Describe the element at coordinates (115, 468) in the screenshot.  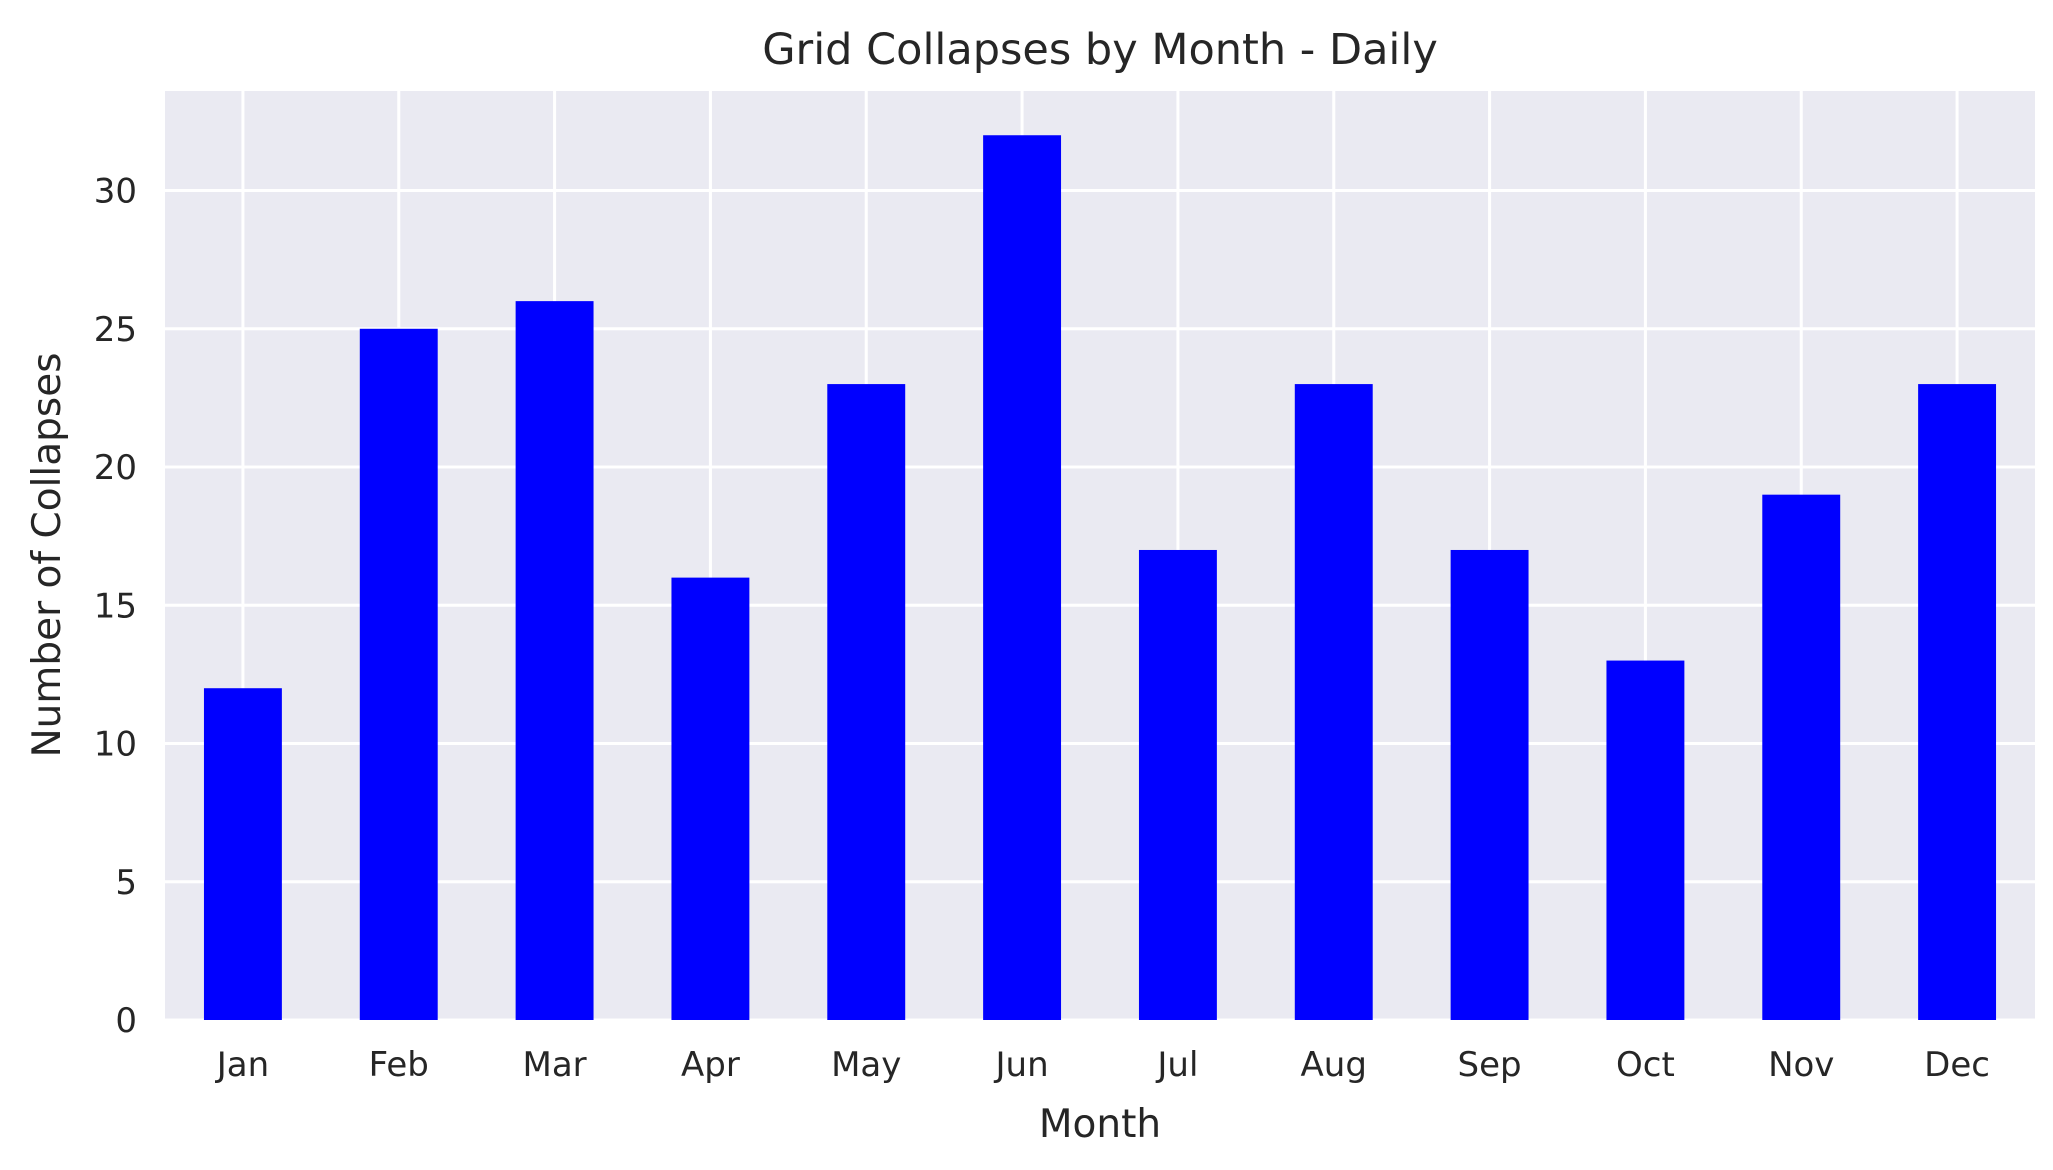
I see `y-tick-label: 20` at that location.